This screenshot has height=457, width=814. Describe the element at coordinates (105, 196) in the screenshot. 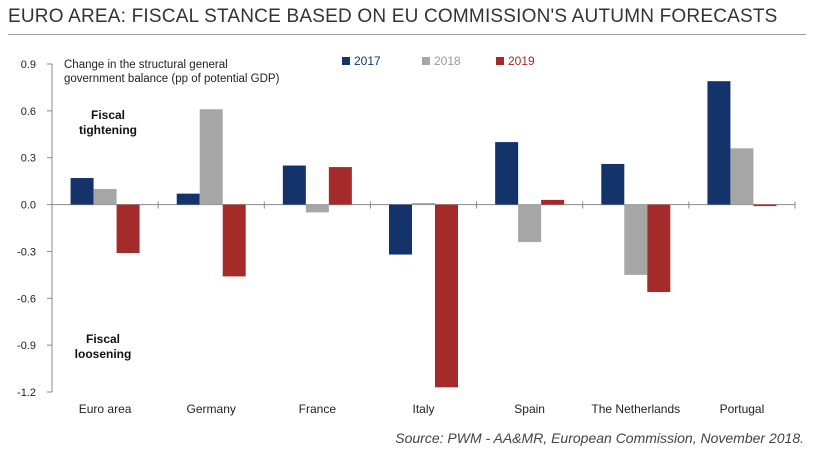

I see `bar-2018-euro-area` at that location.